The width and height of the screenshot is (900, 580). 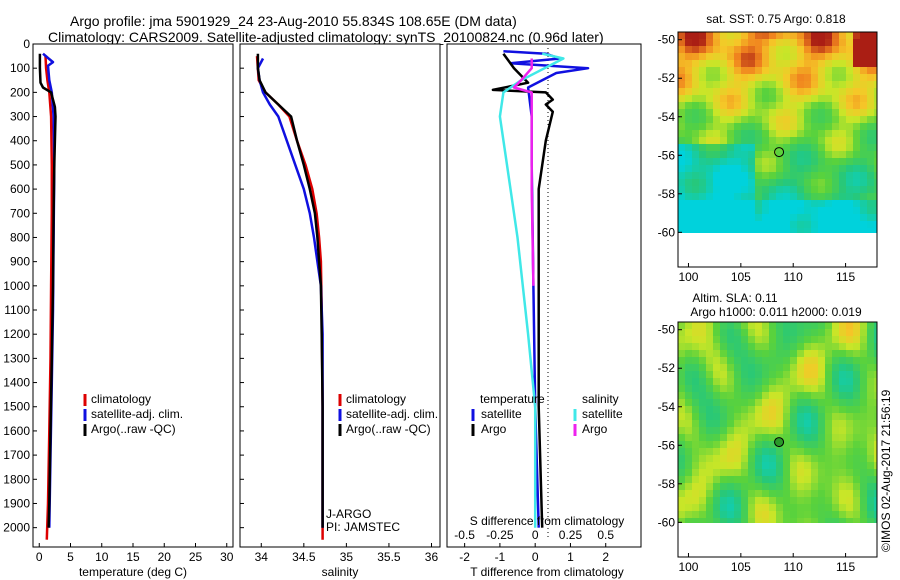 What do you see at coordinates (793, 567) in the screenshot?
I see `map-x-tick-label: 110` at bounding box center [793, 567].